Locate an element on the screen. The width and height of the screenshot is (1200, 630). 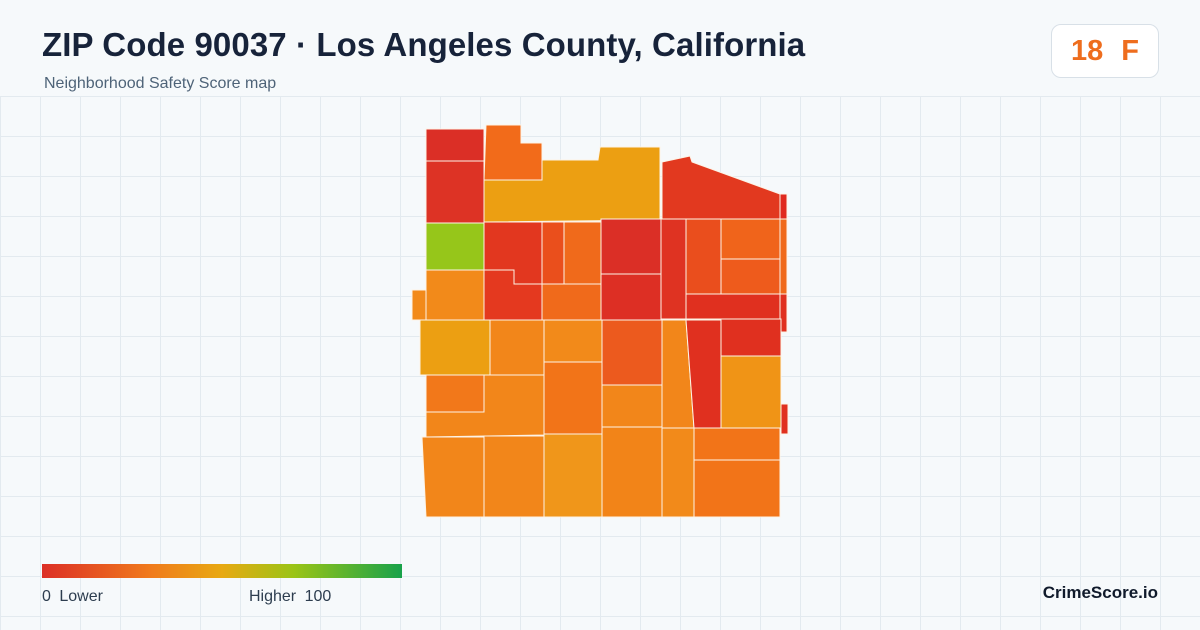
safety-grade-letter: F is located at coordinates (1130, 50).